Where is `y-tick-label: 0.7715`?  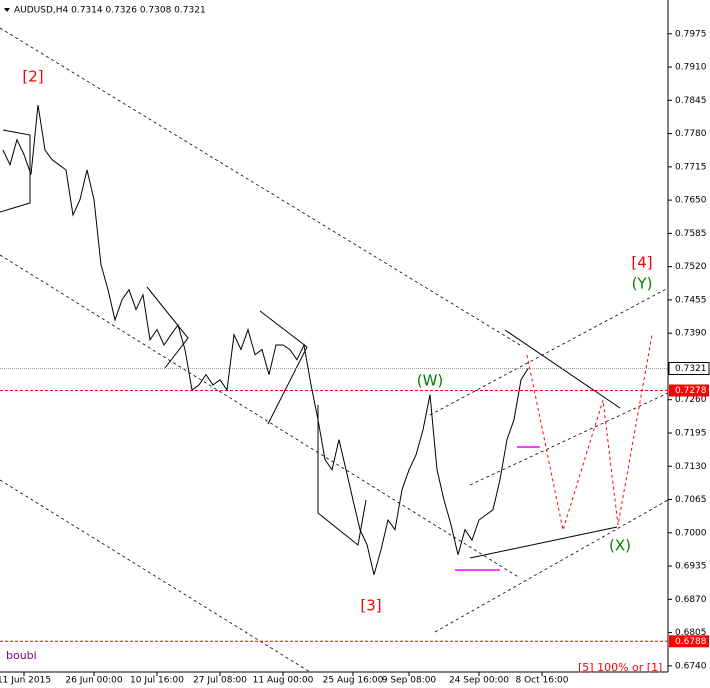 y-tick-label: 0.7715 is located at coordinates (691, 167).